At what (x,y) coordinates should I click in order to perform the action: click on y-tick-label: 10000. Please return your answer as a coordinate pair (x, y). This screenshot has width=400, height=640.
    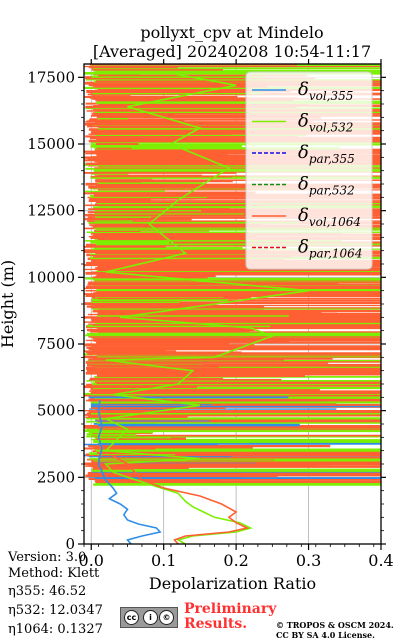
    Looking at the image, I should click on (51, 277).